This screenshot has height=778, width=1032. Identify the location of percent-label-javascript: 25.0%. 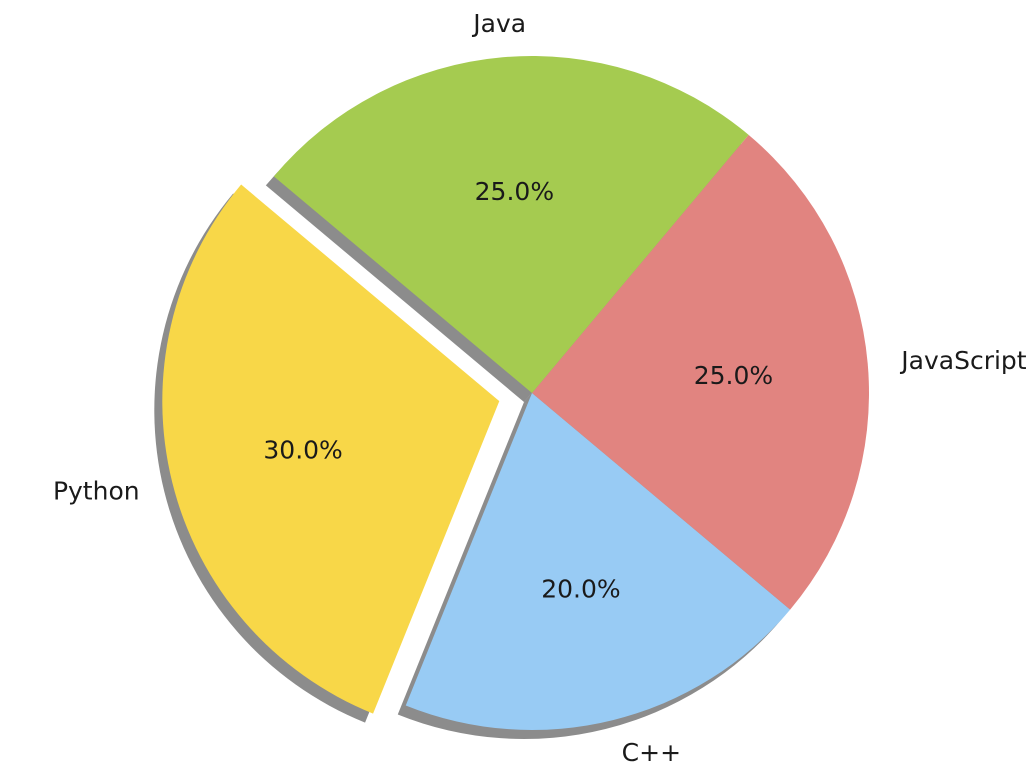
(733, 375).